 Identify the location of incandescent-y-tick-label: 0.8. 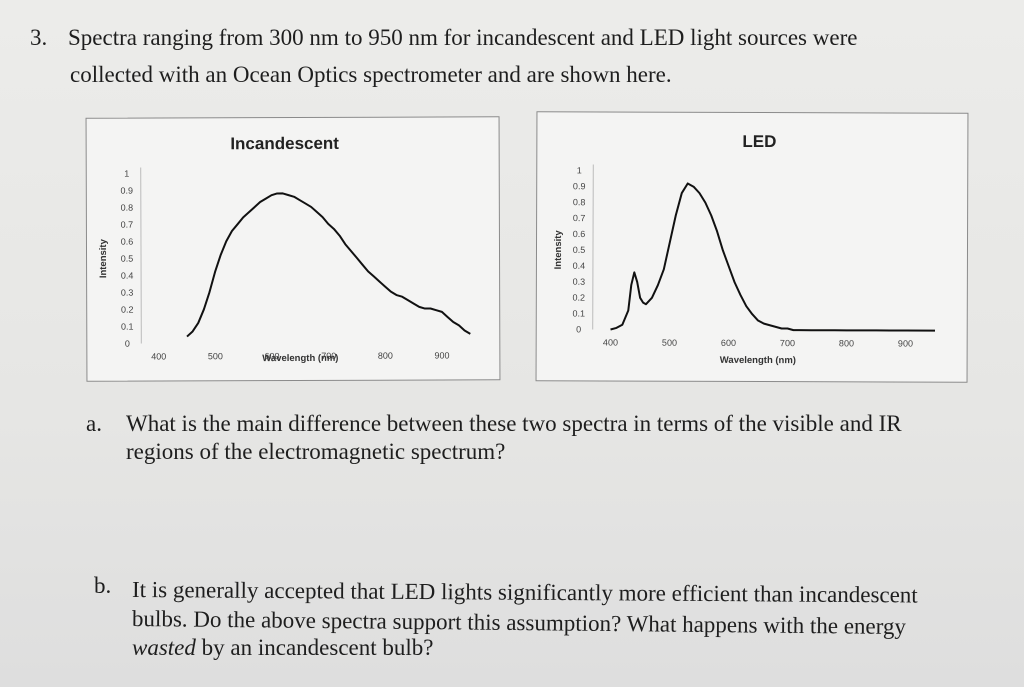
(127, 208).